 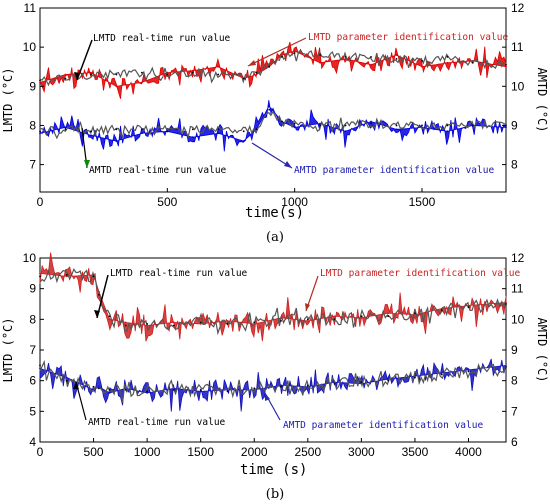 What do you see at coordinates (294, 202) in the screenshot?
I see `panel-a-x-tick-label: 1000` at bounding box center [294, 202].